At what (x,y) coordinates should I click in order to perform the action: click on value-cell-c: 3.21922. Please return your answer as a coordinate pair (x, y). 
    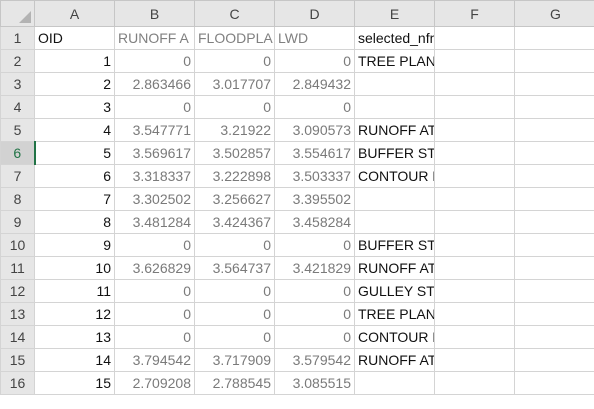
    Looking at the image, I should click on (234, 130).